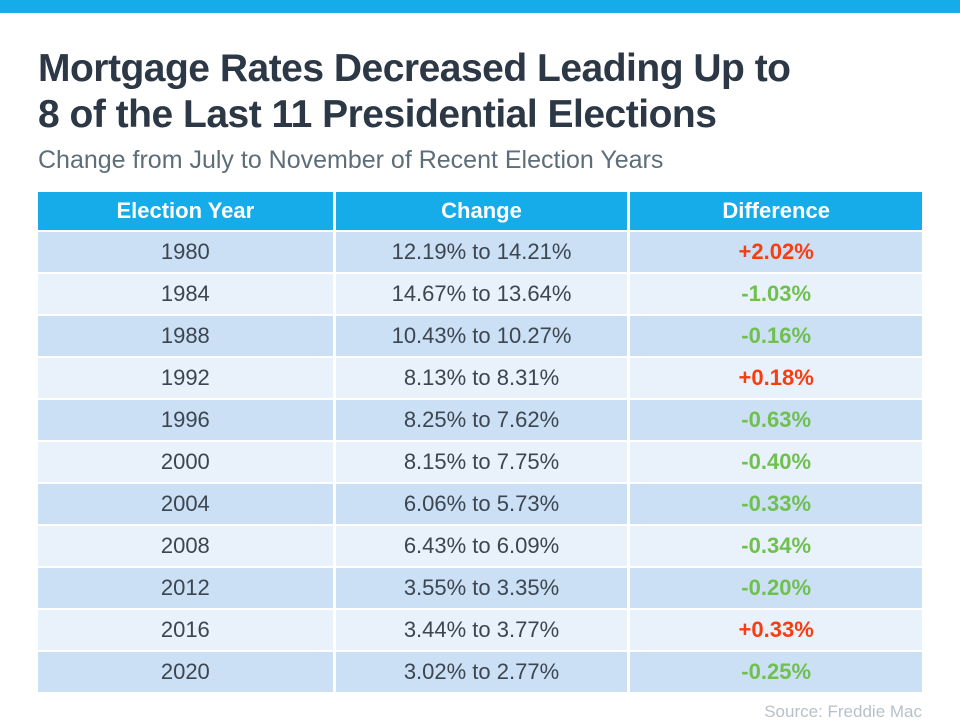 The height and width of the screenshot is (722, 960). I want to click on table-row: 1996 8.25% to 7.62% -0.63%, so click(480, 420).